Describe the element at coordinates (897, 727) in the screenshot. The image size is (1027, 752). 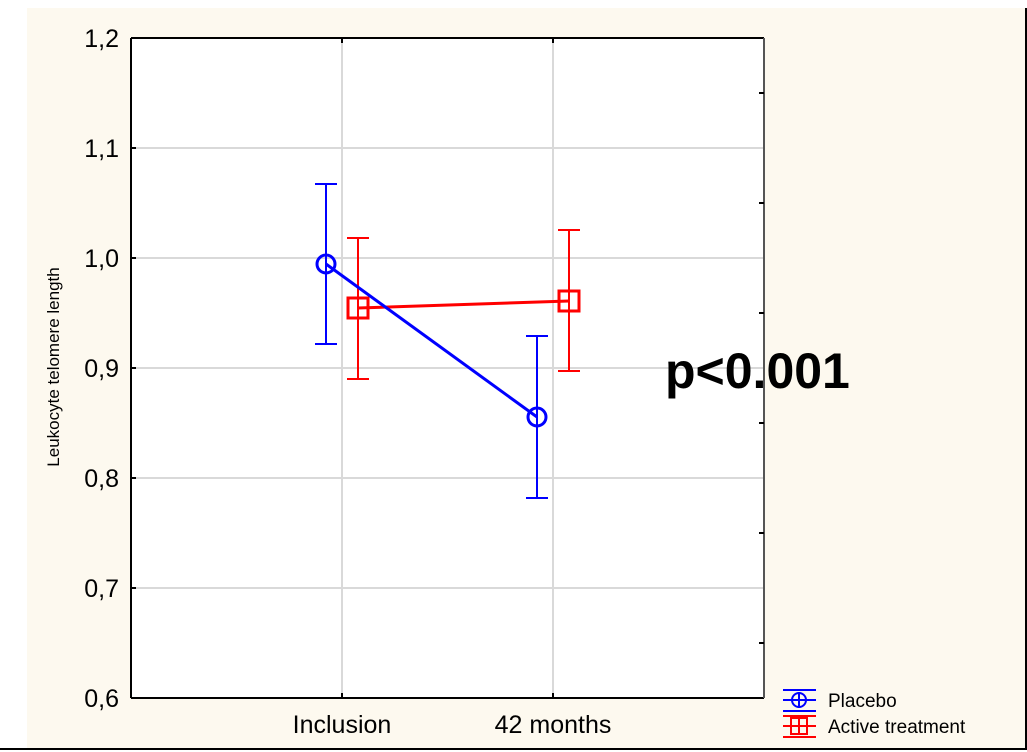
I see `legend-label-active-treatment: Active treatment` at that location.